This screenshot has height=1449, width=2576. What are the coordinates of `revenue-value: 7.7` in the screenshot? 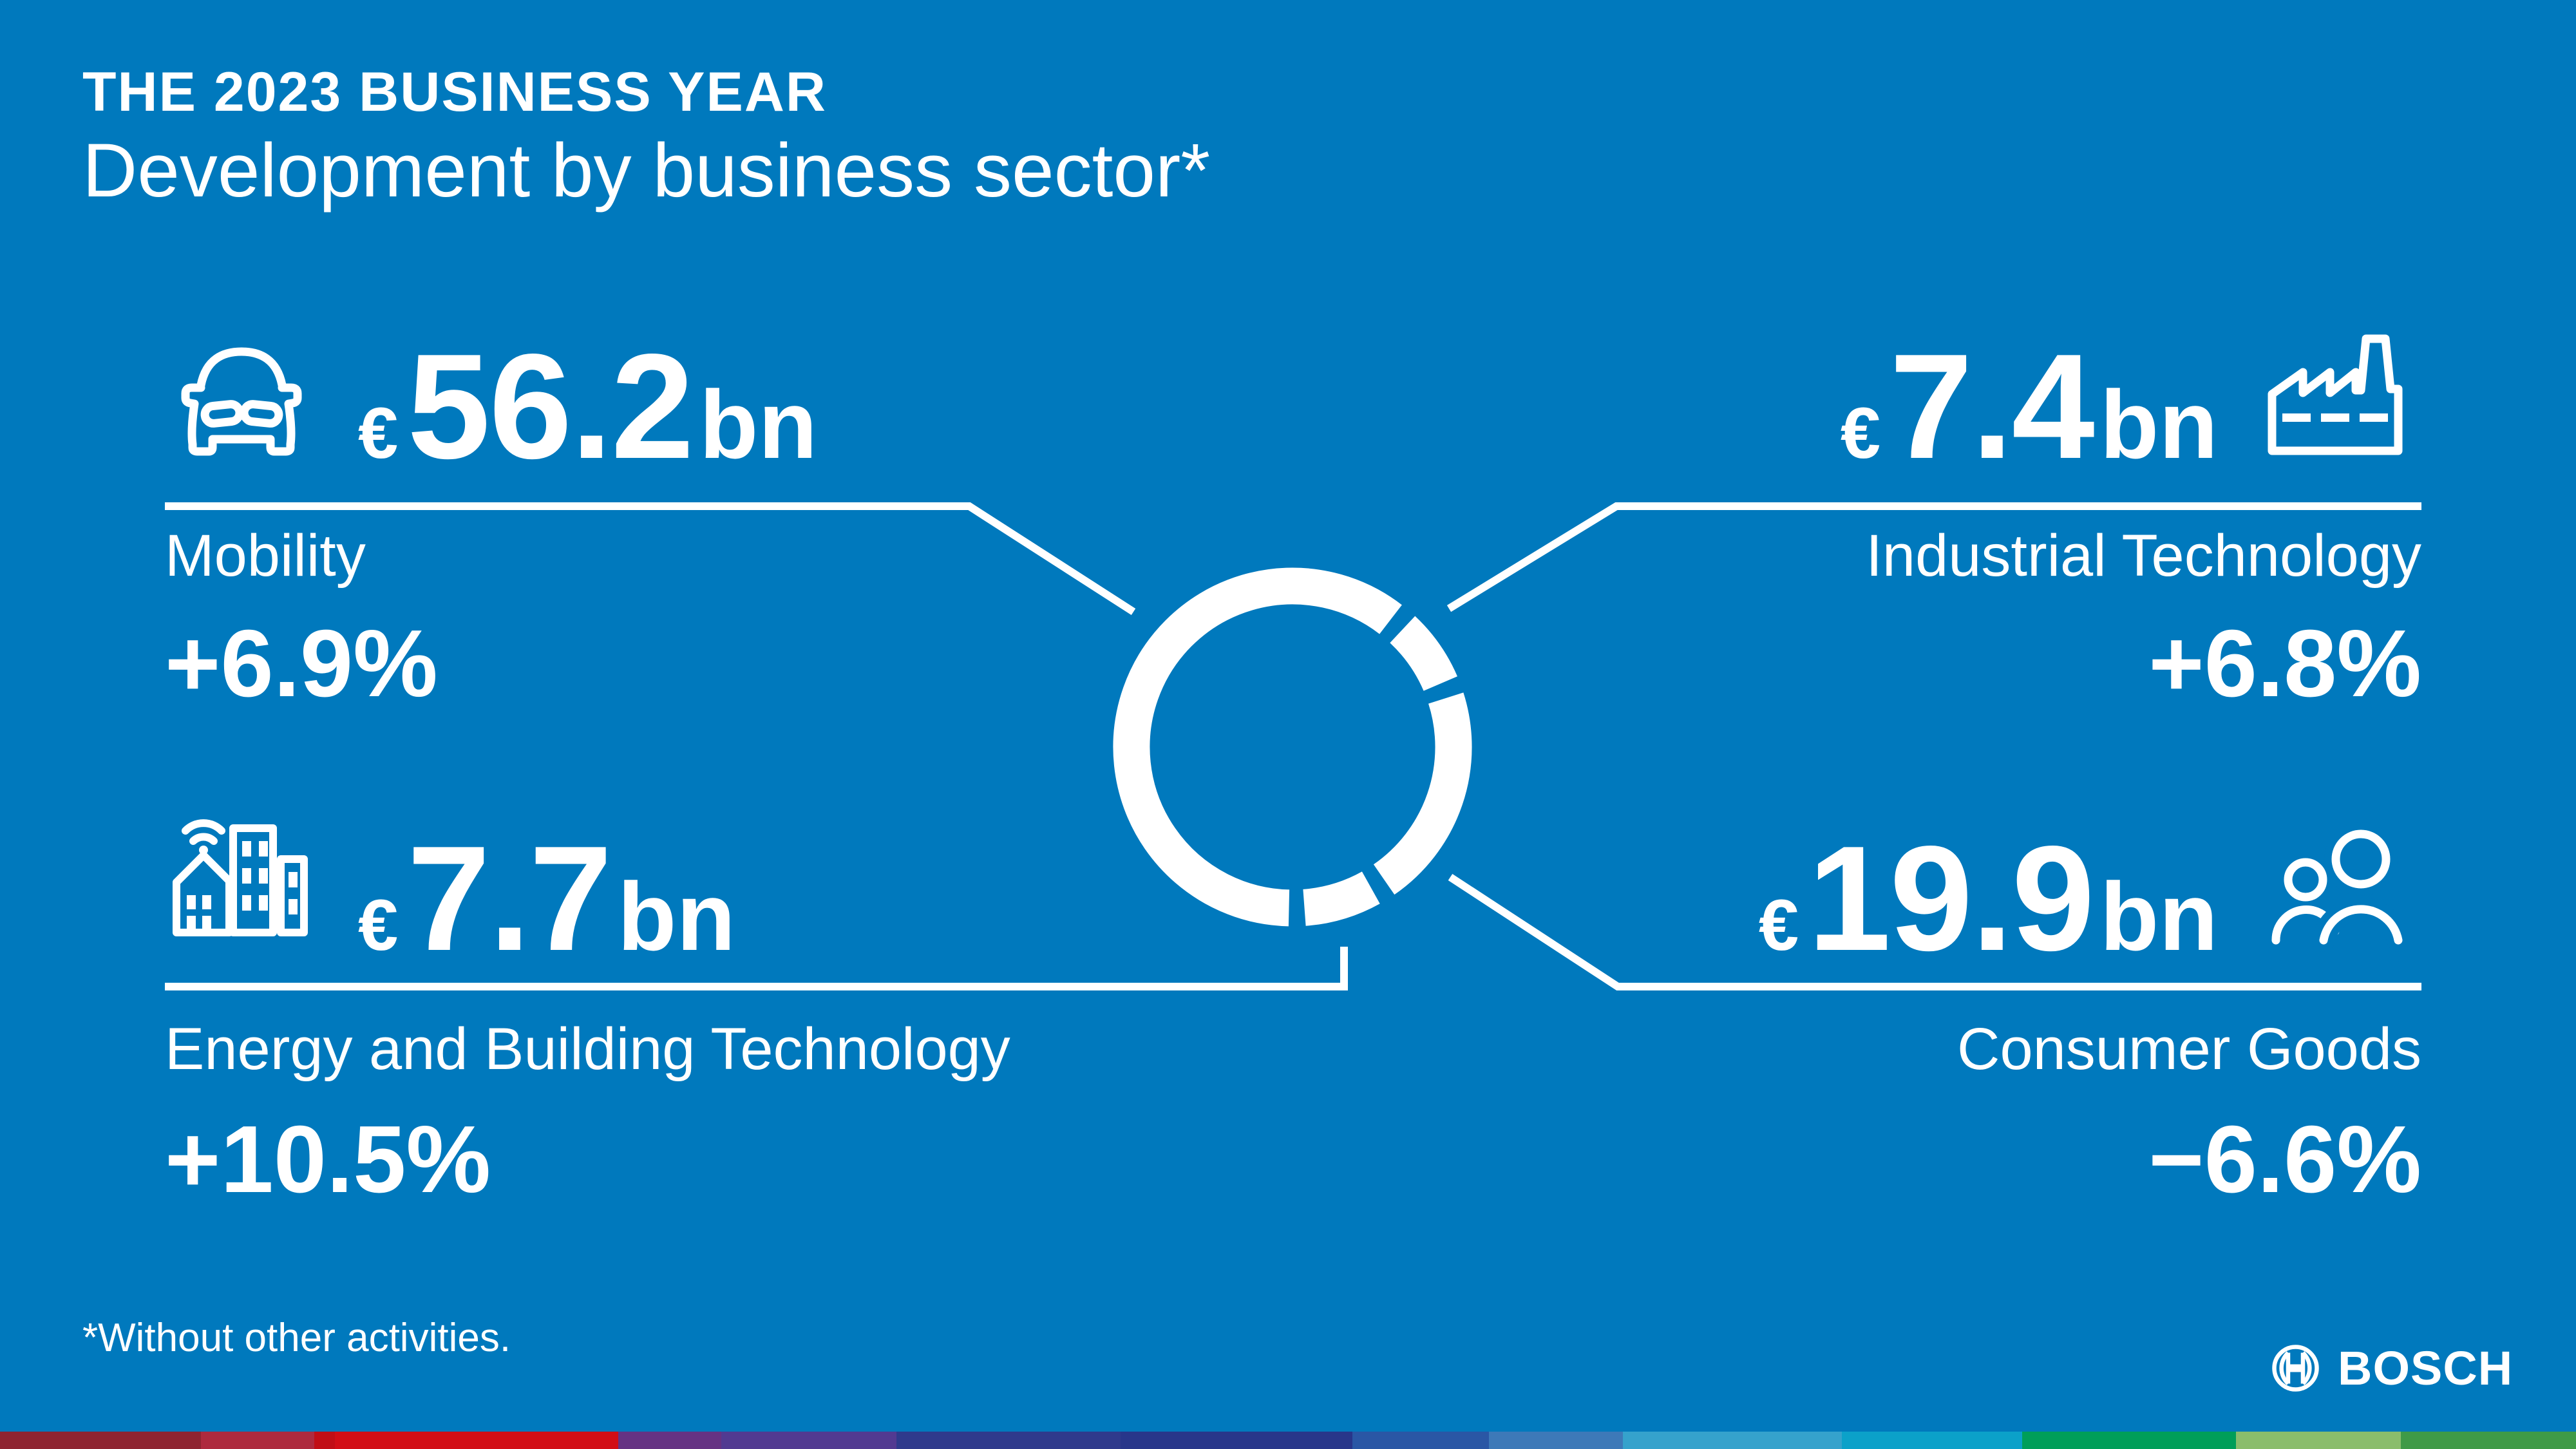 It's located at (510, 899).